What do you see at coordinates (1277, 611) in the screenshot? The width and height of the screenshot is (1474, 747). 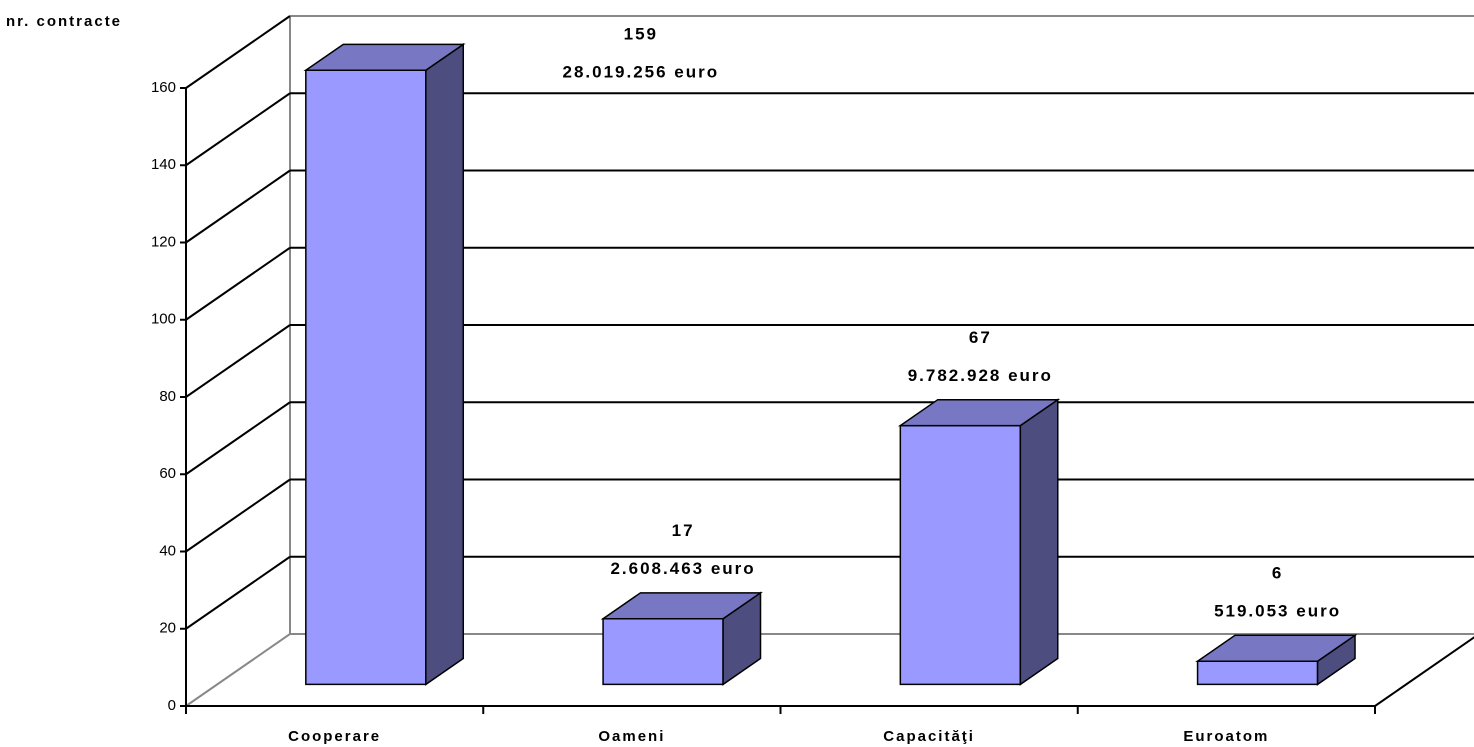 I see `amount-label: 519.053 euro` at bounding box center [1277, 611].